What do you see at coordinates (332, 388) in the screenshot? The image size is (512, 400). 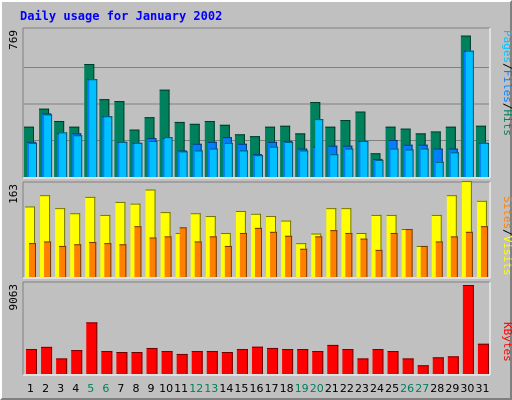 I see `x-tick-label-day-21: 21` at bounding box center [332, 388].